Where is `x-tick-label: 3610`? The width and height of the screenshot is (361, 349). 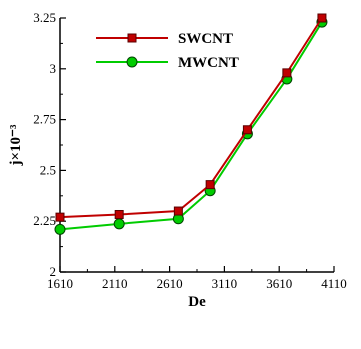
x-tick-label: 3610 is located at coordinates (279, 283).